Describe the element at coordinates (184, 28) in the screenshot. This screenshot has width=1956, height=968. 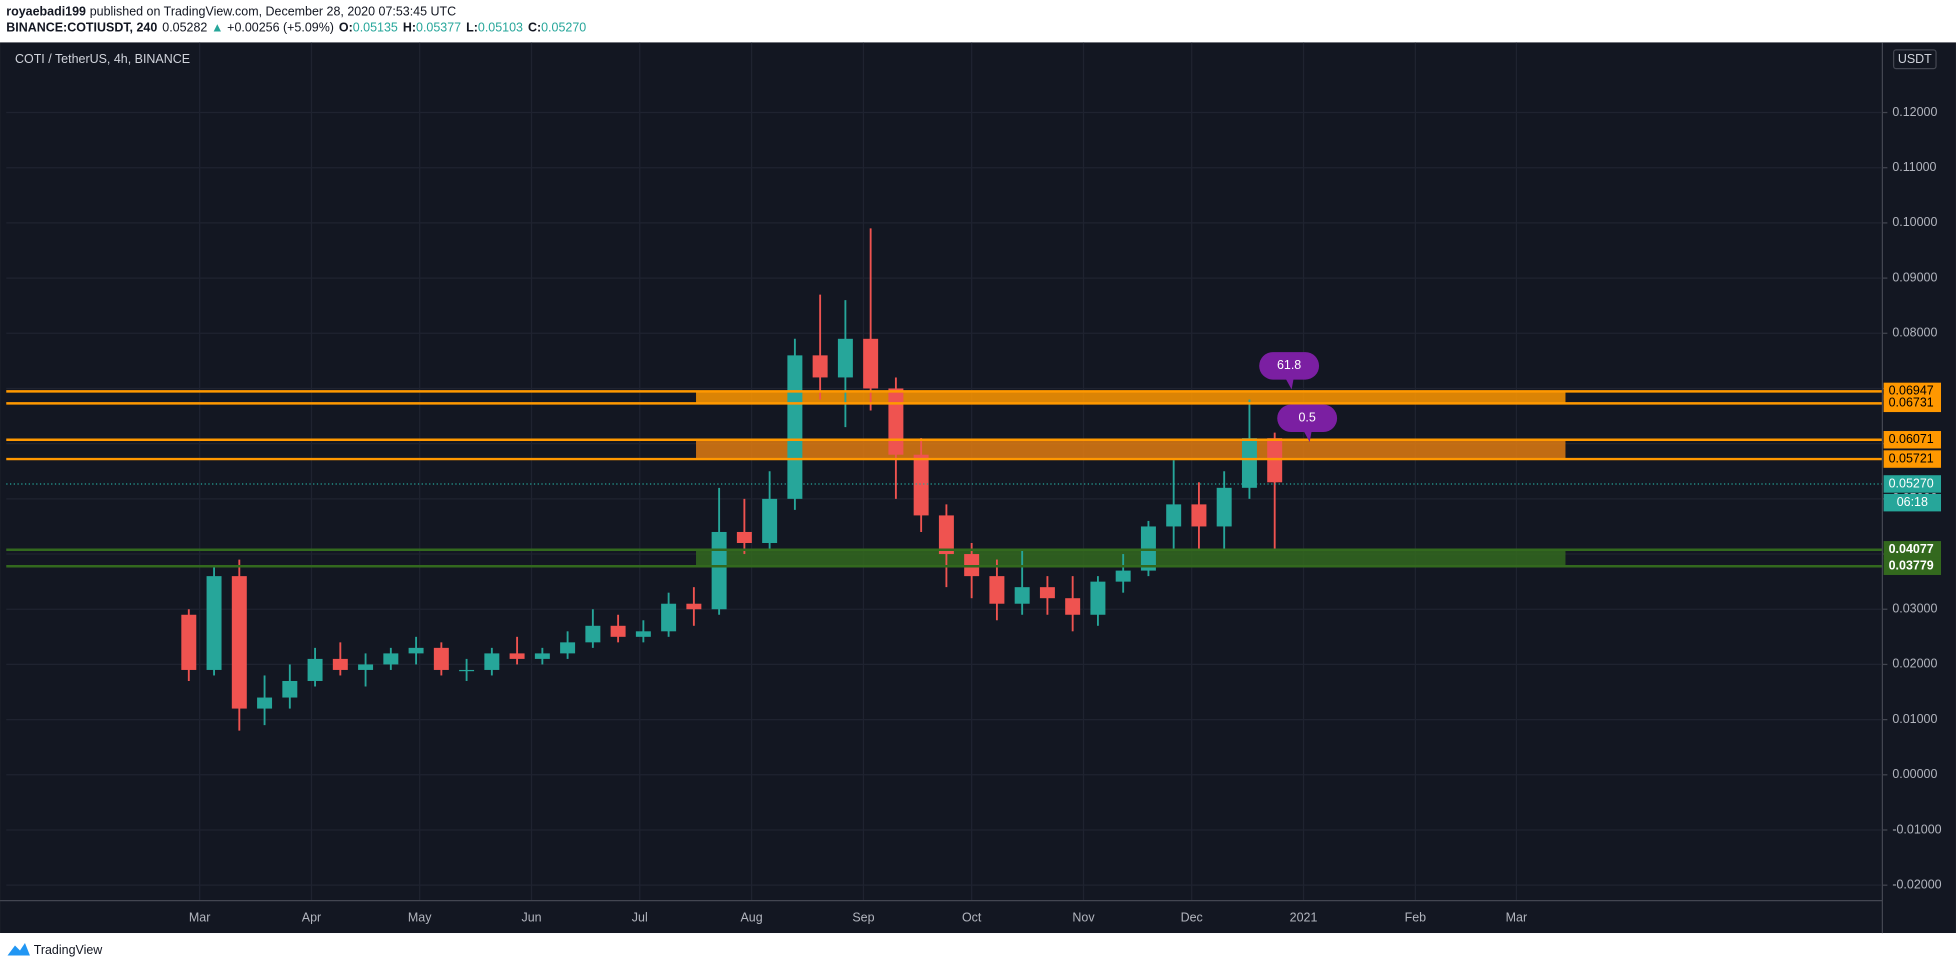
I see `last: 0.05282` at that location.